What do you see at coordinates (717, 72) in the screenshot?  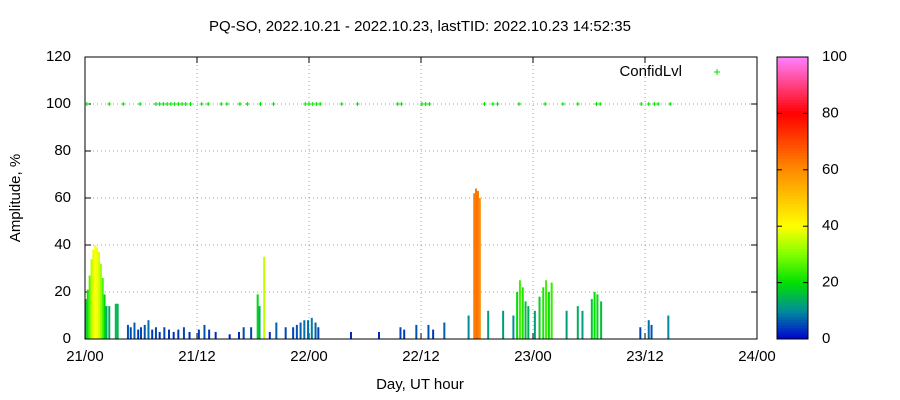 I see `legend-marker` at bounding box center [717, 72].